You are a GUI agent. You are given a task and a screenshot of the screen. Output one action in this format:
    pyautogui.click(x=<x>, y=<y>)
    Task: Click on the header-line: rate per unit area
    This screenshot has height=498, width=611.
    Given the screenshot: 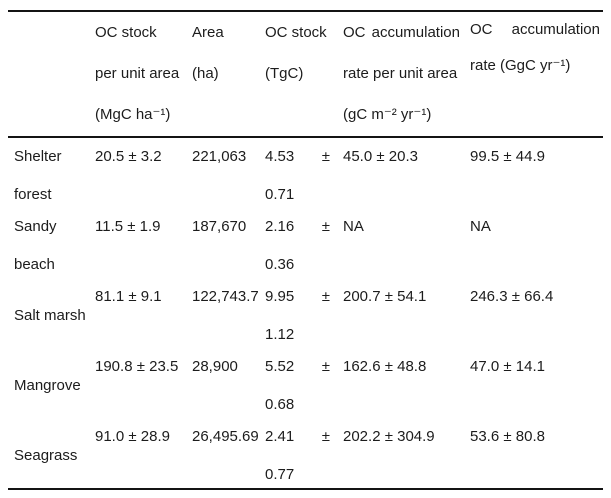 What is the action you would take?
    pyautogui.click(x=400, y=73)
    